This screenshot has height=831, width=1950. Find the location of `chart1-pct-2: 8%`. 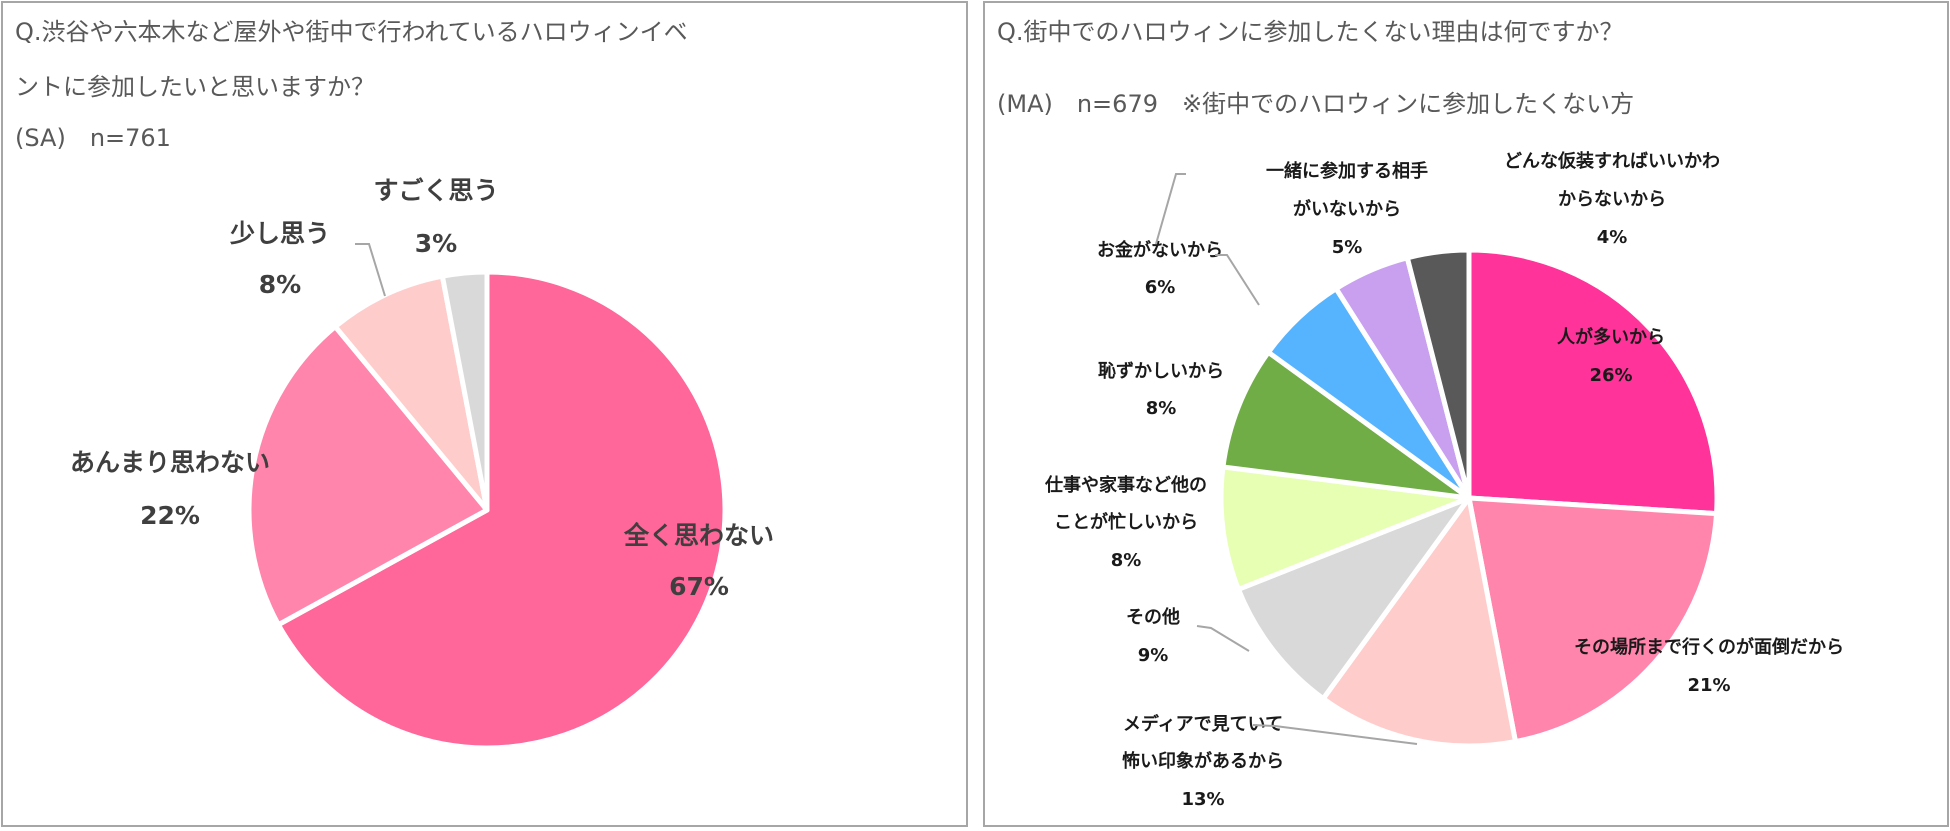

chart1-pct-2: 8% is located at coordinates (280, 284).